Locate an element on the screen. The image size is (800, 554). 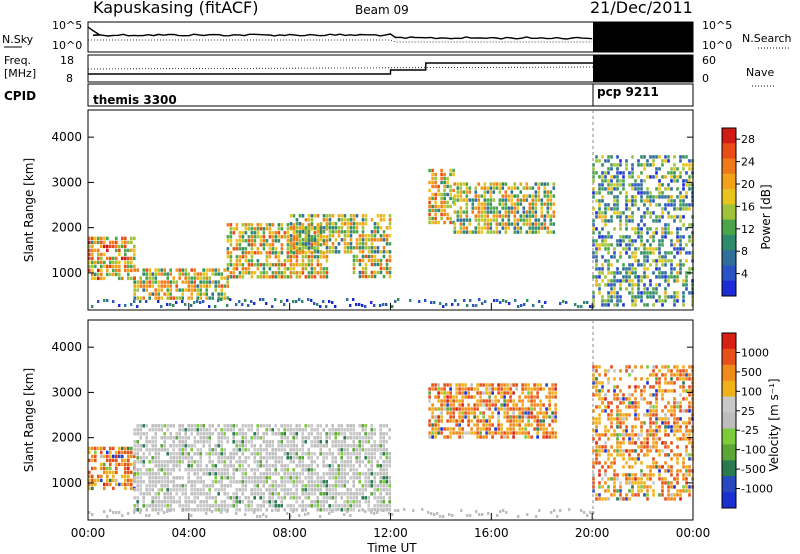
nave-label: Nave is located at coordinates (760, 72).